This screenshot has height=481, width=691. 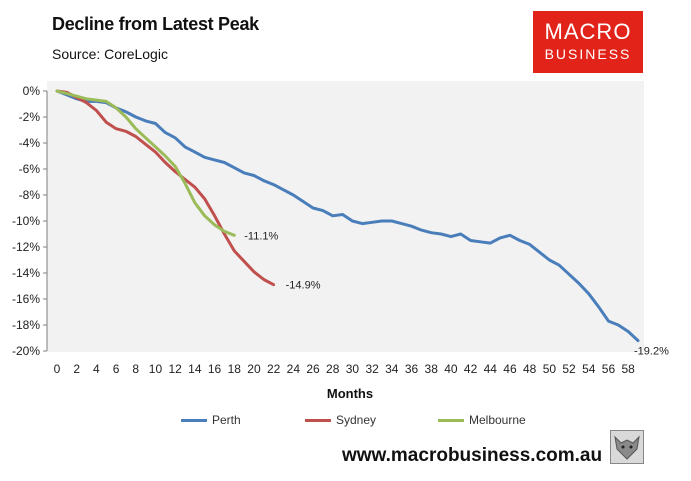 I want to click on x-tick-label: 32, so click(x=372, y=369).